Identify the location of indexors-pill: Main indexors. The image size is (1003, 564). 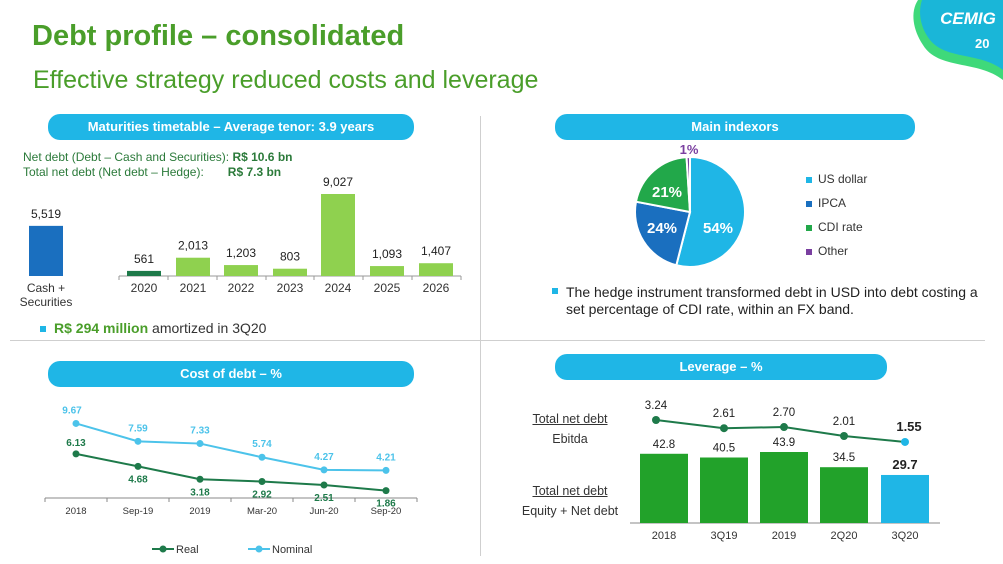
(735, 127).